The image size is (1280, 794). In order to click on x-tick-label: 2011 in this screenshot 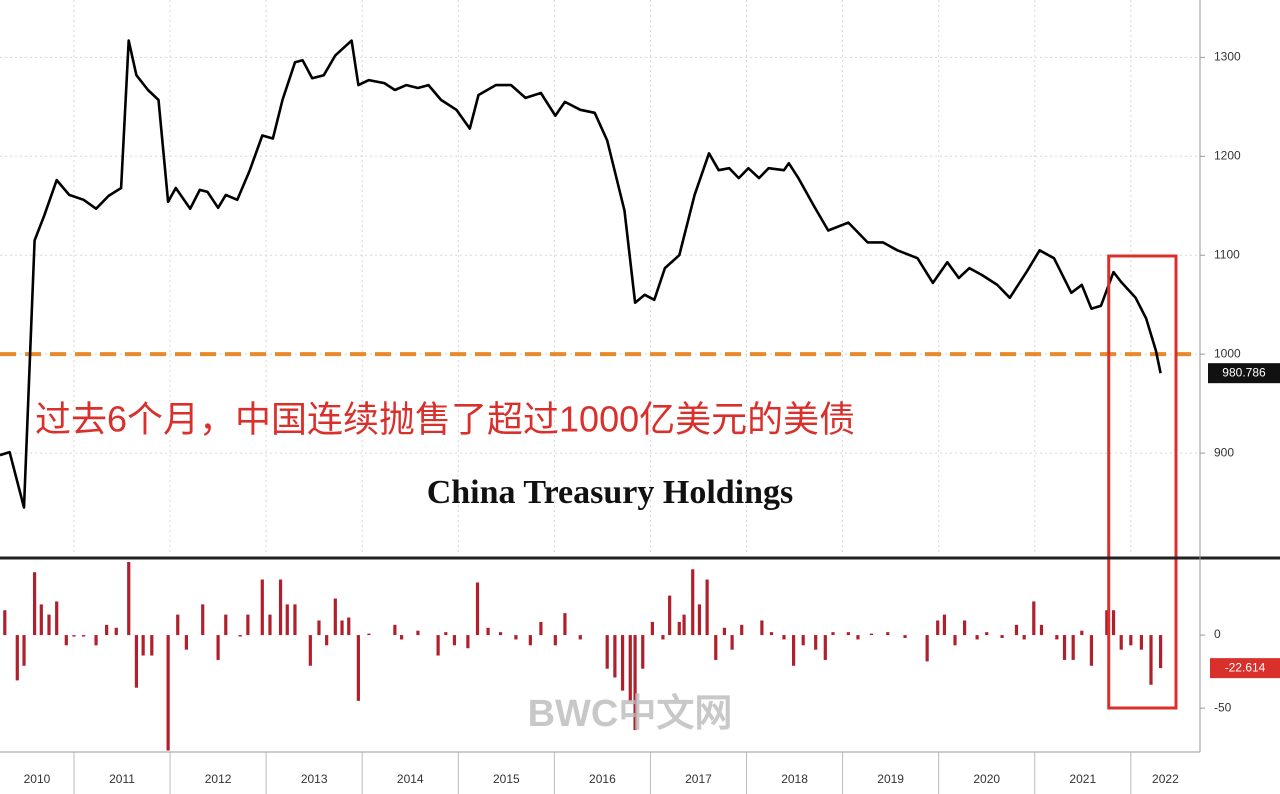, I will do `click(122, 779)`.